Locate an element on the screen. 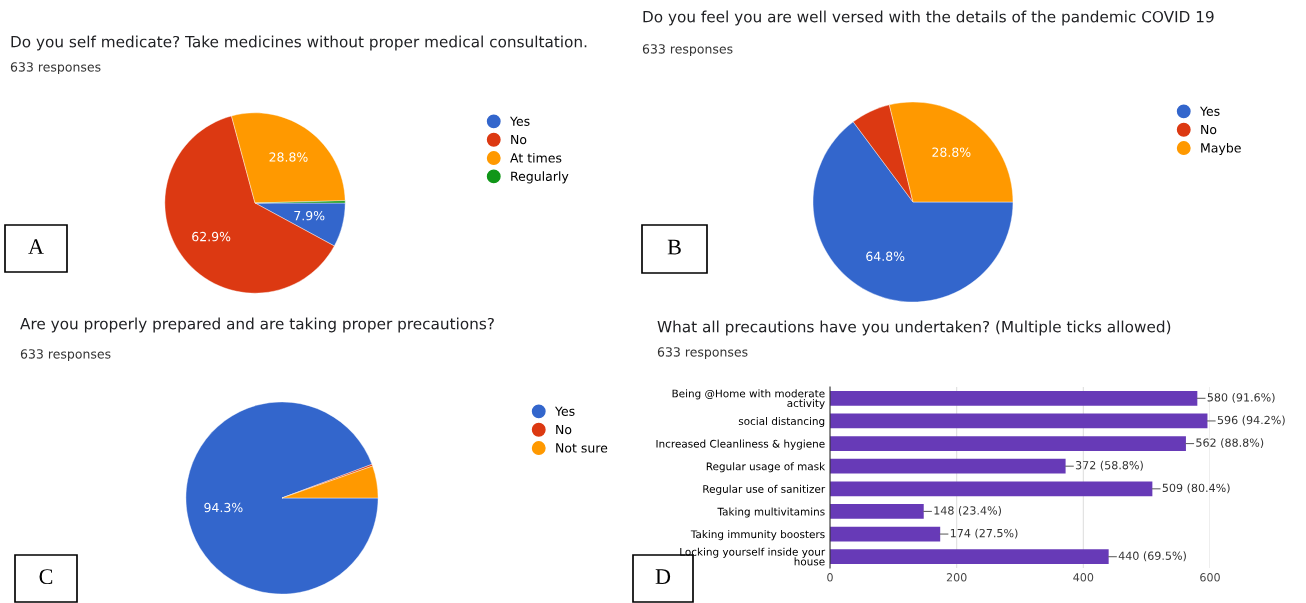  pie-slice is located at coordinates (282, 498).